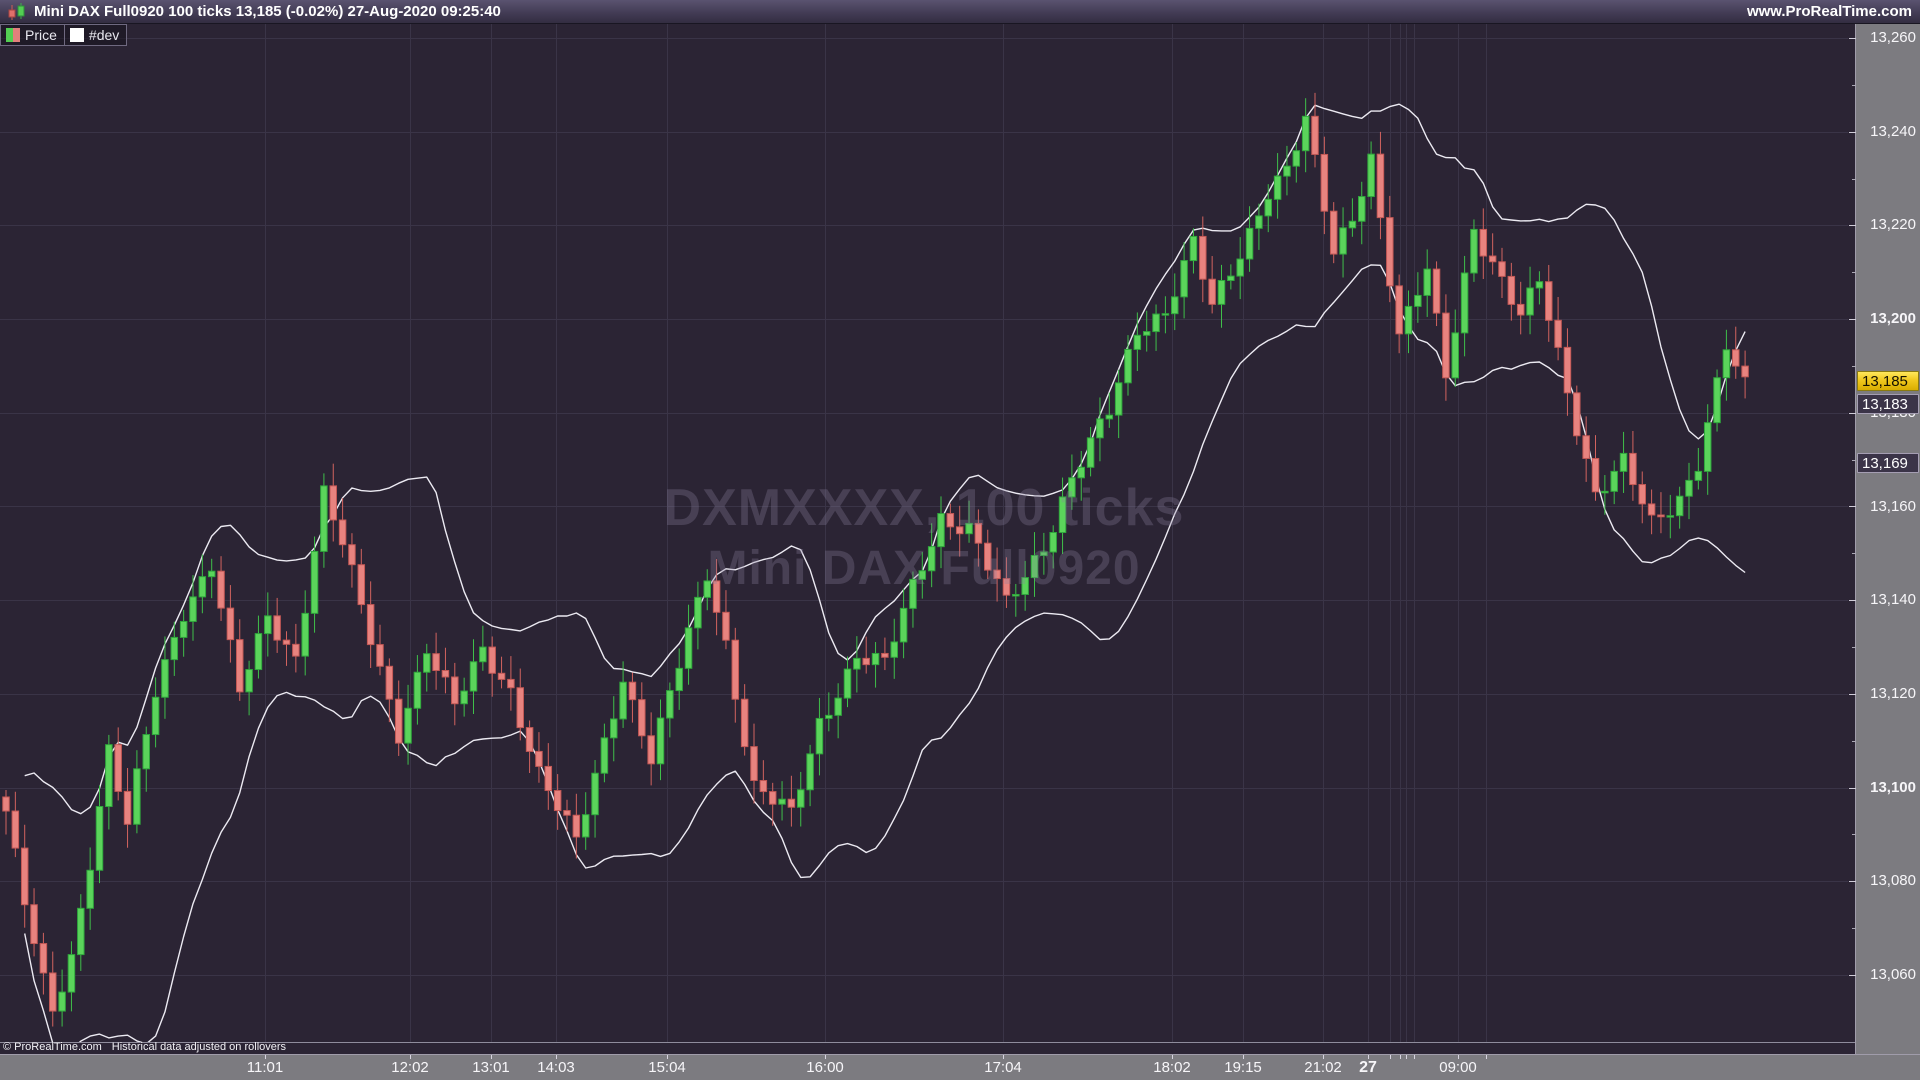 The width and height of the screenshot is (1920, 1080). Describe the element at coordinates (1893, 37) in the screenshot. I see `price-axis-label: 13,260` at that location.